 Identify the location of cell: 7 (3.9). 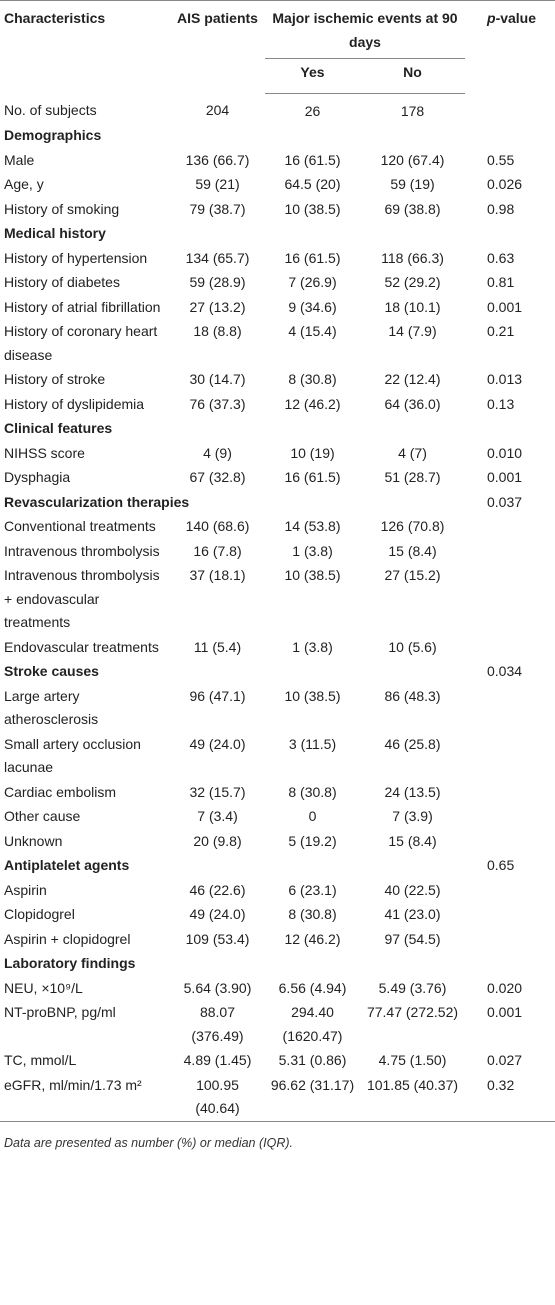
(412, 816).